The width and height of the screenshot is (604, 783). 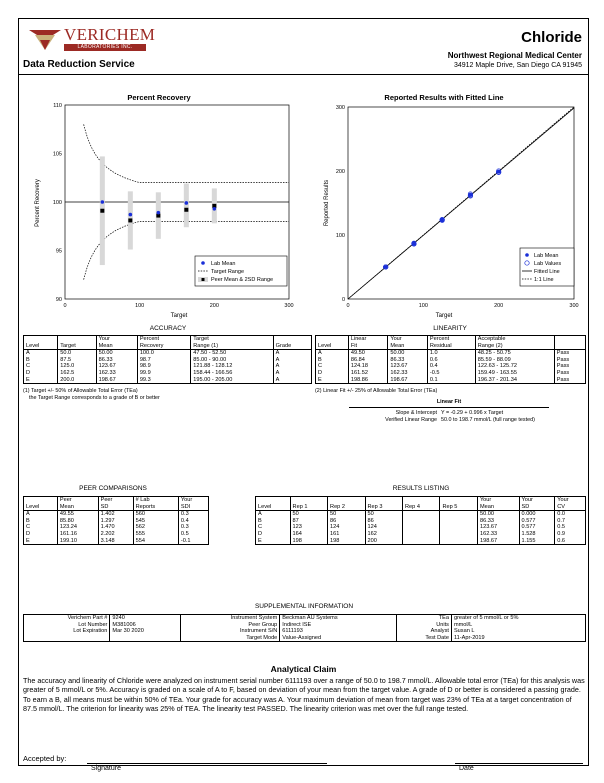 I want to click on accuracy-cell: 195.00 - 205.00, so click(x=232, y=380).